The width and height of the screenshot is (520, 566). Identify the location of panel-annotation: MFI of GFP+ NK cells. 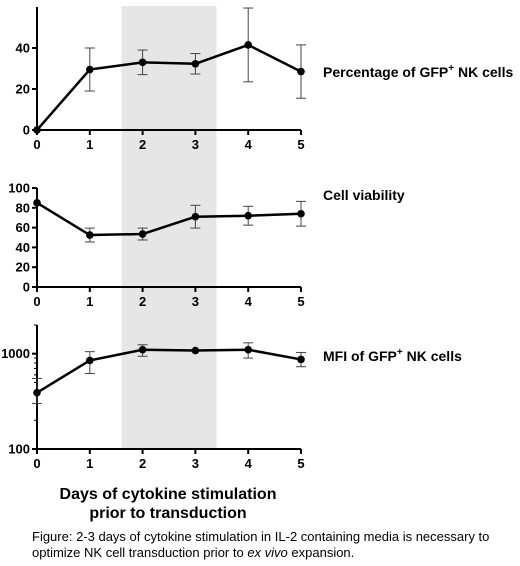
(392, 355).